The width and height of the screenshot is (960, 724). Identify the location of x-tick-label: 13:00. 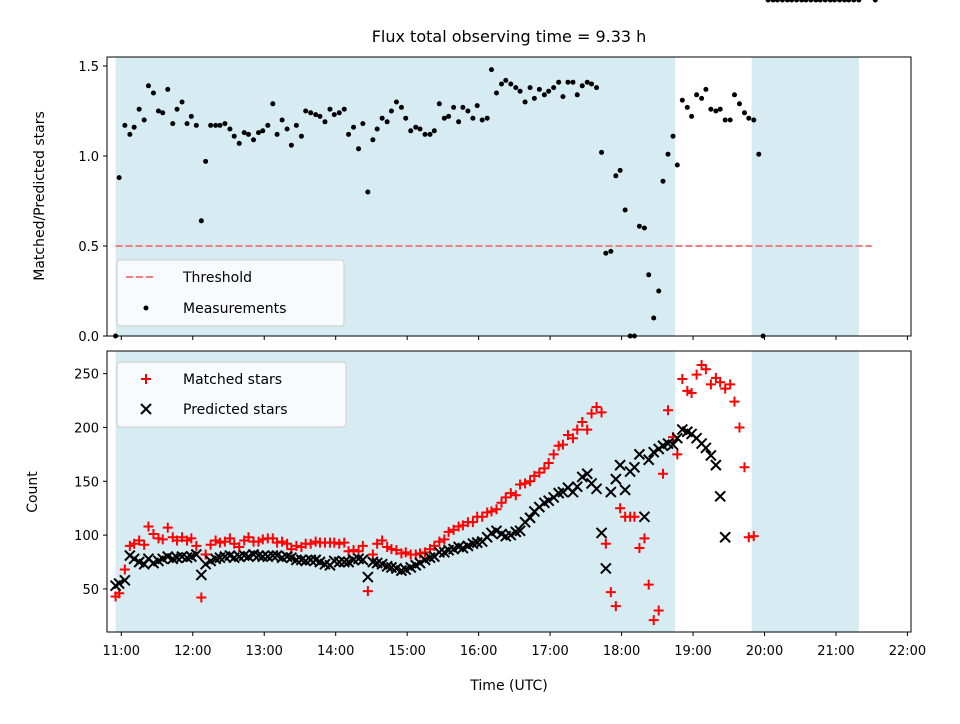
(263, 651).